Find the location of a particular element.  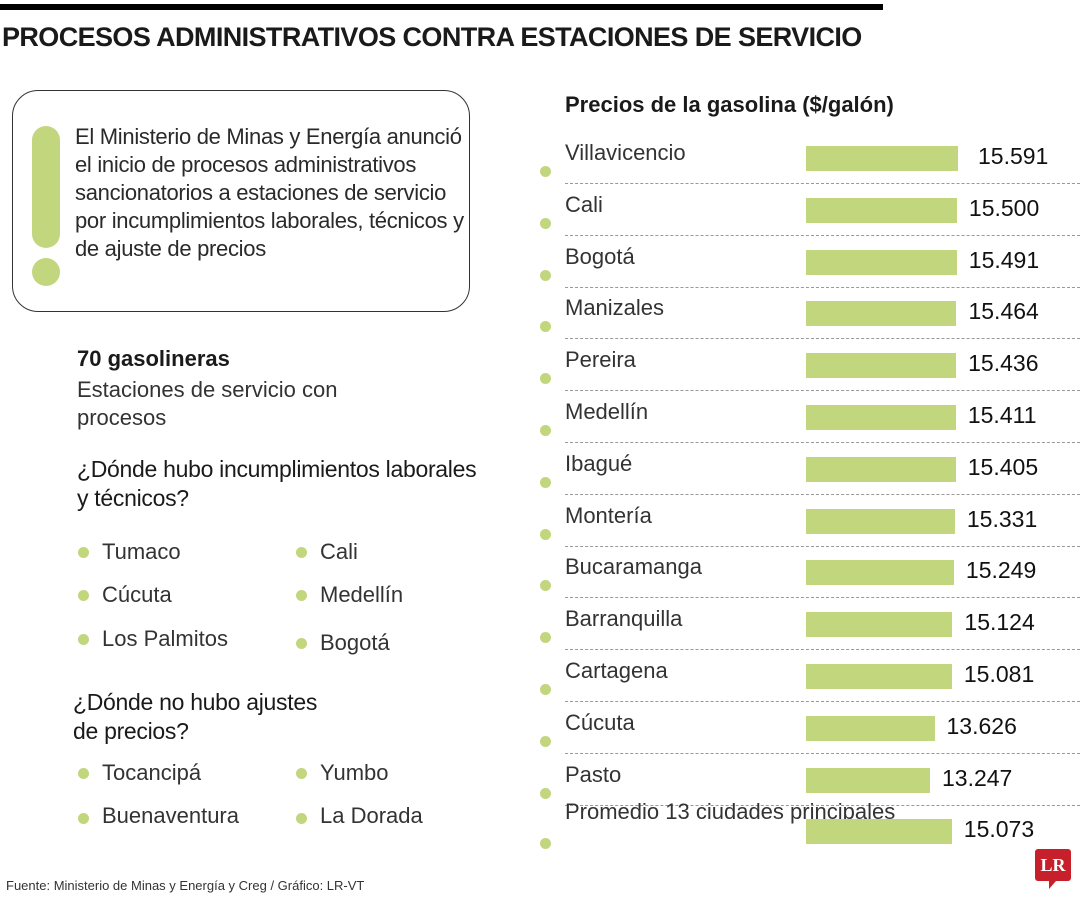

bar-value-label: 15.411 is located at coordinates (1002, 415).